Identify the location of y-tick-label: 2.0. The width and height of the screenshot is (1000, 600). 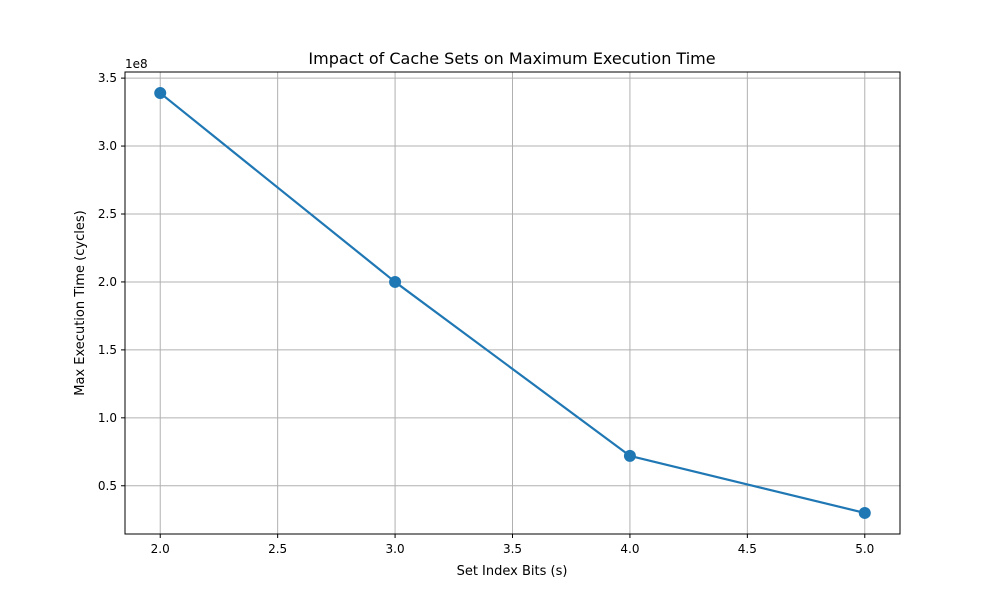
(107, 282).